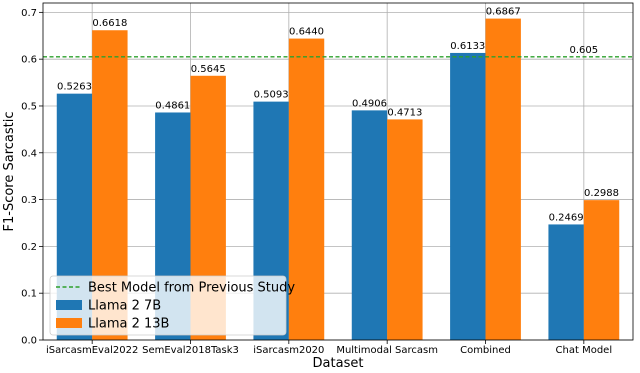 The width and height of the screenshot is (640, 373). Describe the element at coordinates (9, 171) in the screenshot. I see `y-axis-label: F1-Score Sarcastic` at that location.